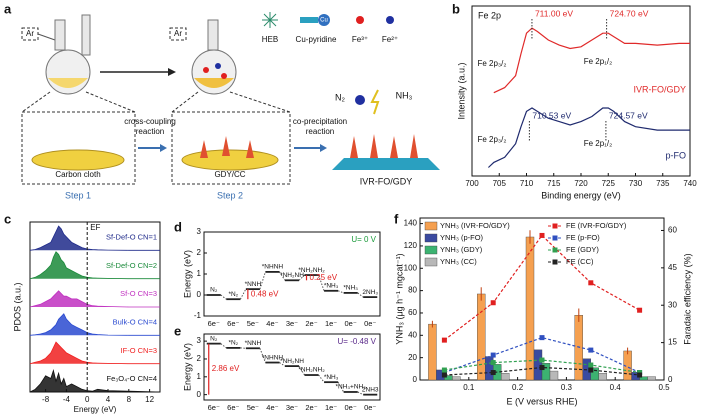 This screenshot has height=419, width=704. I want to click on panel-label: f, so click(396, 218).